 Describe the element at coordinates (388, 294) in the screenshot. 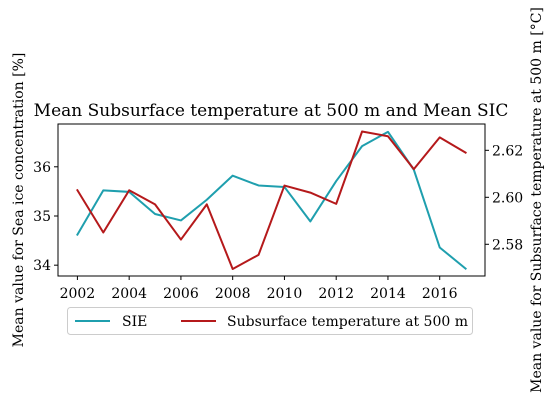

I see `x-tick-label: 2014` at that location.